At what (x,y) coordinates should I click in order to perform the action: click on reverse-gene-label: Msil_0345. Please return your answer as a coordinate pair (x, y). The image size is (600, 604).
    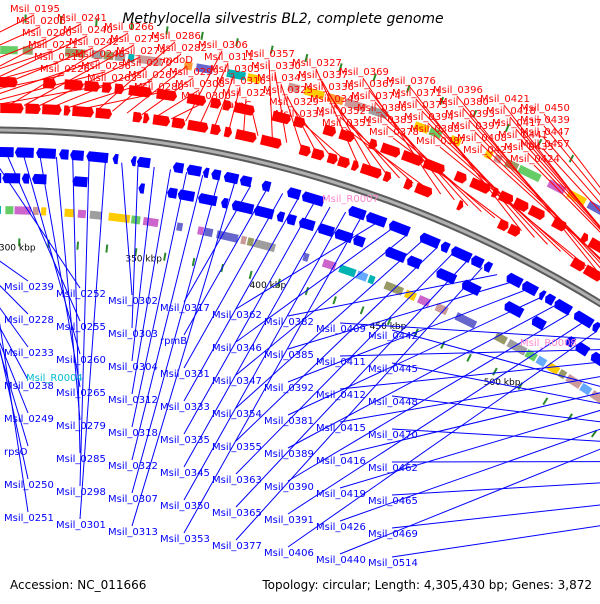
    Looking at the image, I should click on (185, 473).